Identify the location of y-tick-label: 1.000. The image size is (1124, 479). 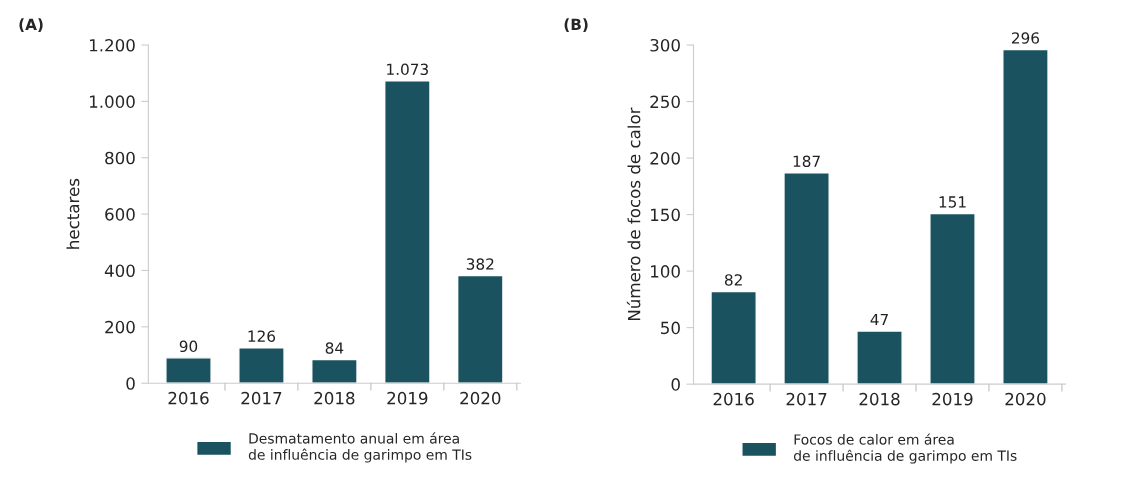
(112, 101).